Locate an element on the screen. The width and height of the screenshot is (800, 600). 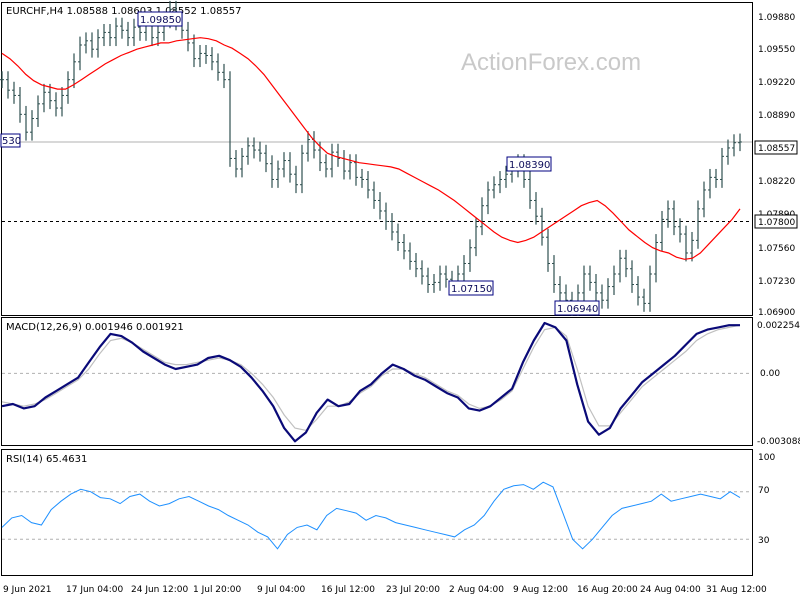
macd-panel-title: MACD(12,26,9) 0.001946 0.001921 is located at coordinates (95, 327).